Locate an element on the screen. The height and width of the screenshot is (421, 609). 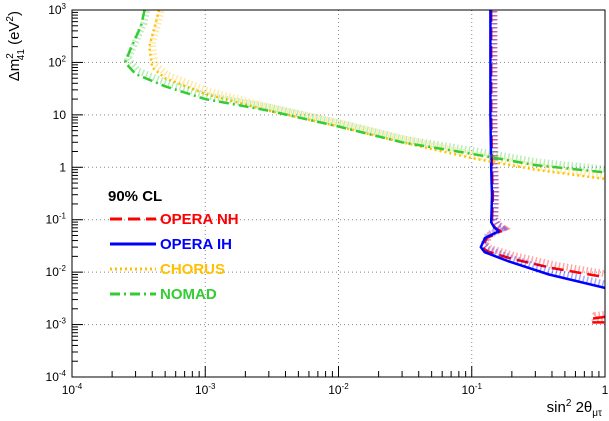
y-tick-label: 10² is located at coordinates (57, 61).